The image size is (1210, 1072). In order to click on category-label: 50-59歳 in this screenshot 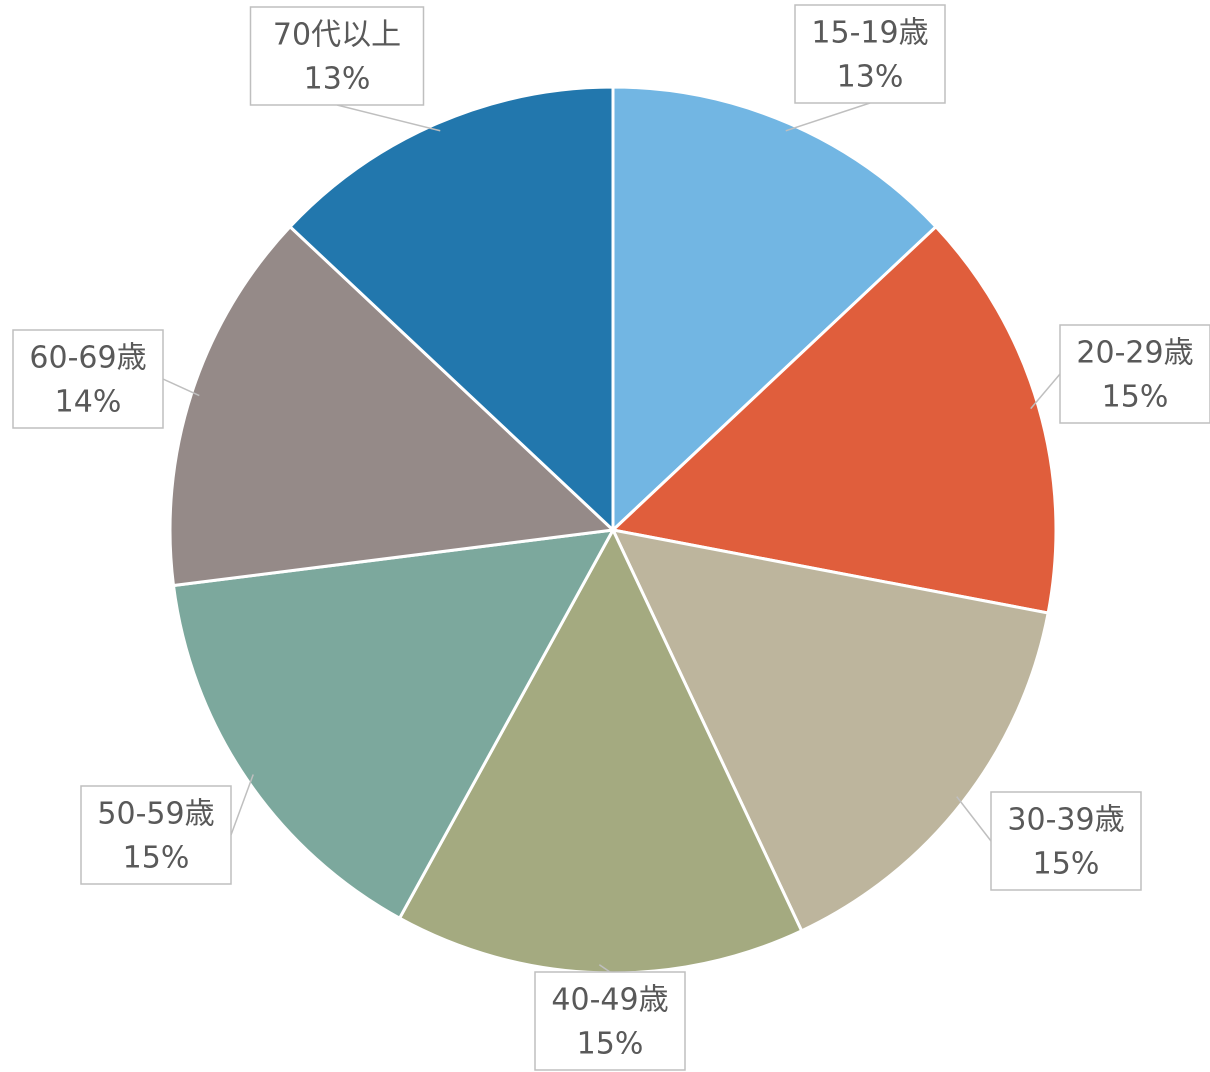, I will do `click(155, 814)`.